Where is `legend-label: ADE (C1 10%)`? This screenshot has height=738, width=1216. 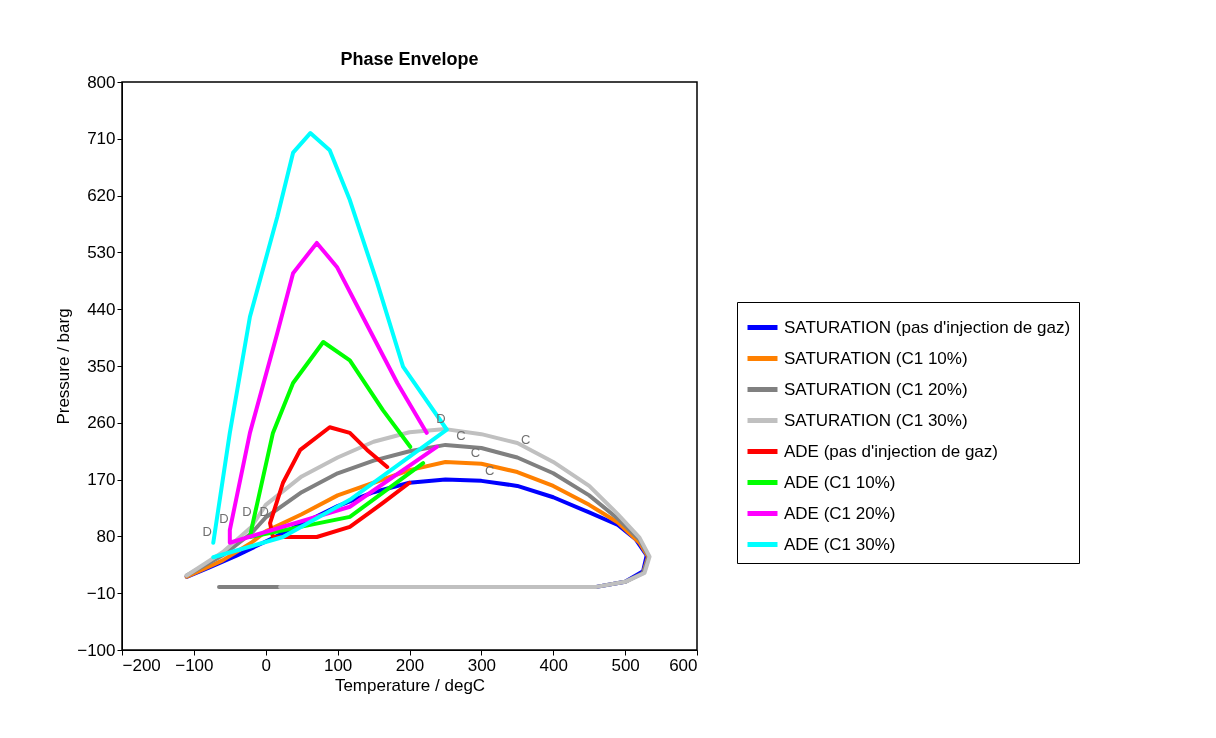
legend-label: ADE (C1 10%) is located at coordinates (840, 482).